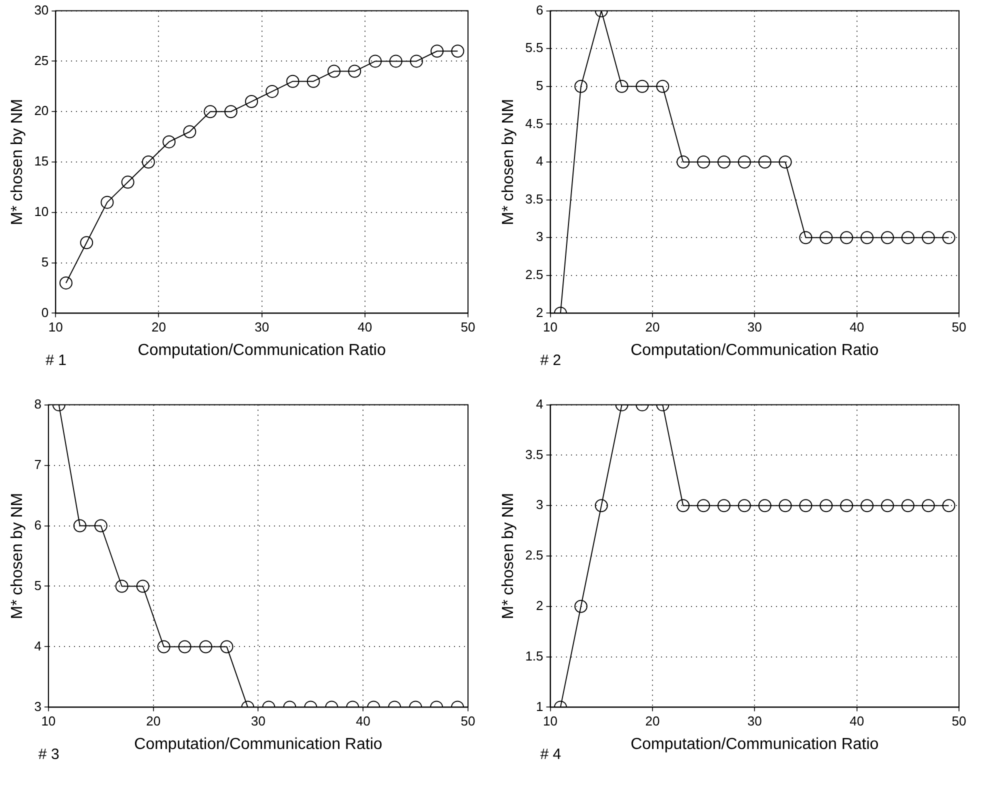 The width and height of the screenshot is (981, 788). What do you see at coordinates (41, 110) in the screenshot?
I see `y-tick-label: 20` at bounding box center [41, 110].